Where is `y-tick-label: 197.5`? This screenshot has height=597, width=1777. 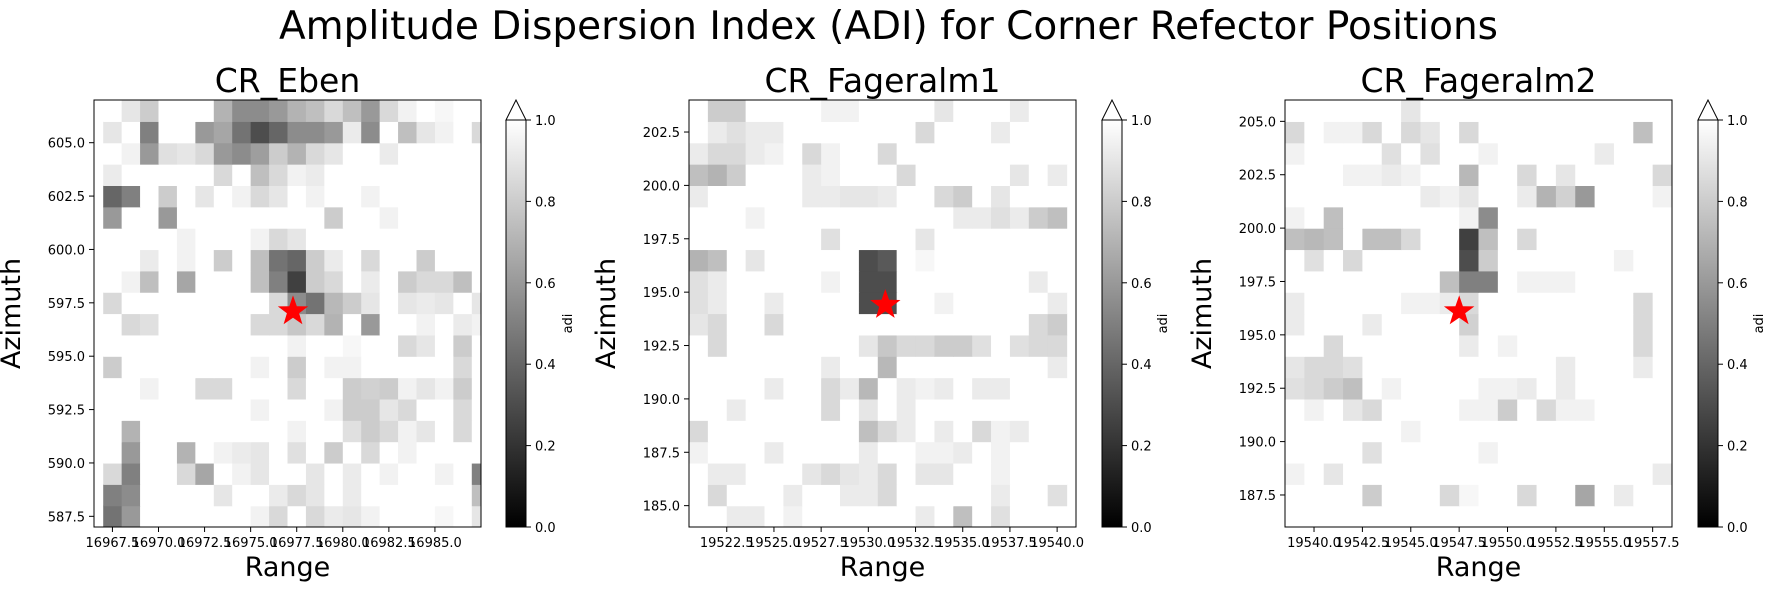 y-tick-label: 197.5 is located at coordinates (661, 240).